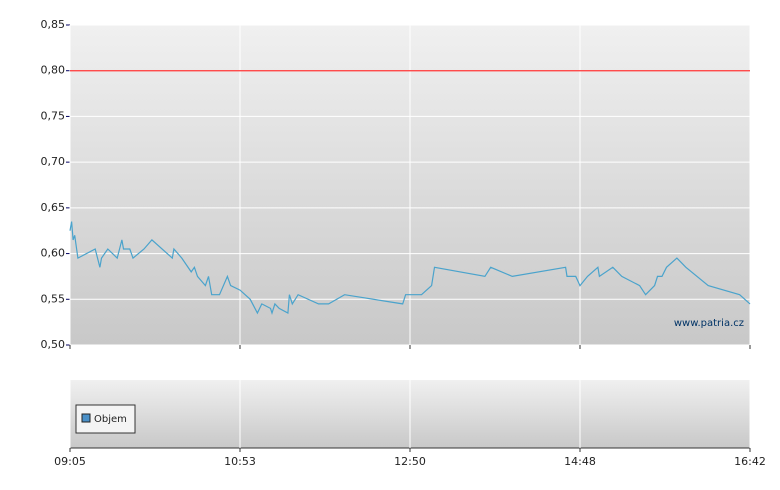  Describe the element at coordinates (580, 461) in the screenshot. I see `x-tick-label: 14:48` at that location.